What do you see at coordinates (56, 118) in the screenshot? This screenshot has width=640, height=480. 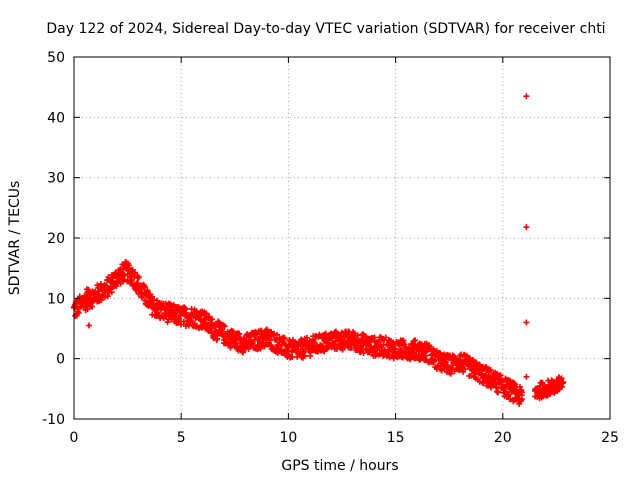 I see `y-tick-label: 40` at bounding box center [56, 118].